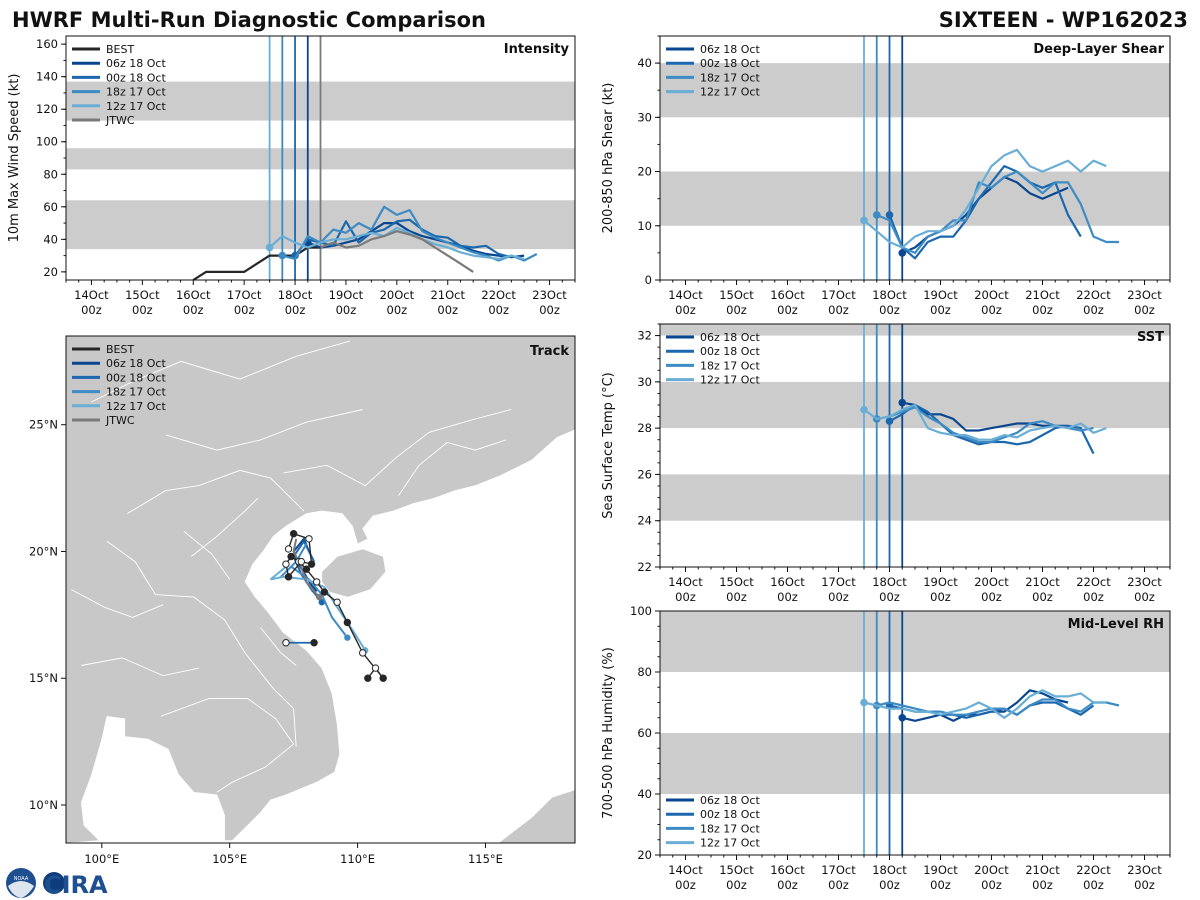  What do you see at coordinates (354, 573) in the screenshot?
I see `hainan-island` at bounding box center [354, 573].